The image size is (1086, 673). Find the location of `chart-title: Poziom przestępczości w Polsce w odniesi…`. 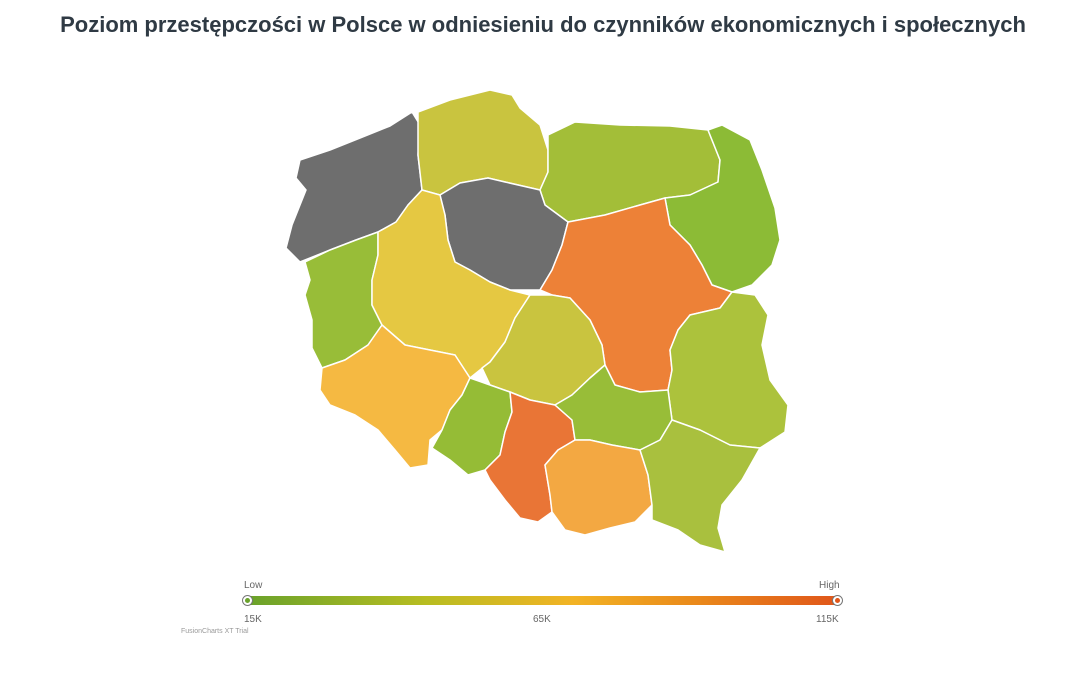

chart-title: Poziom przestępczości w Polsce w odniesi… is located at coordinates (543, 24).